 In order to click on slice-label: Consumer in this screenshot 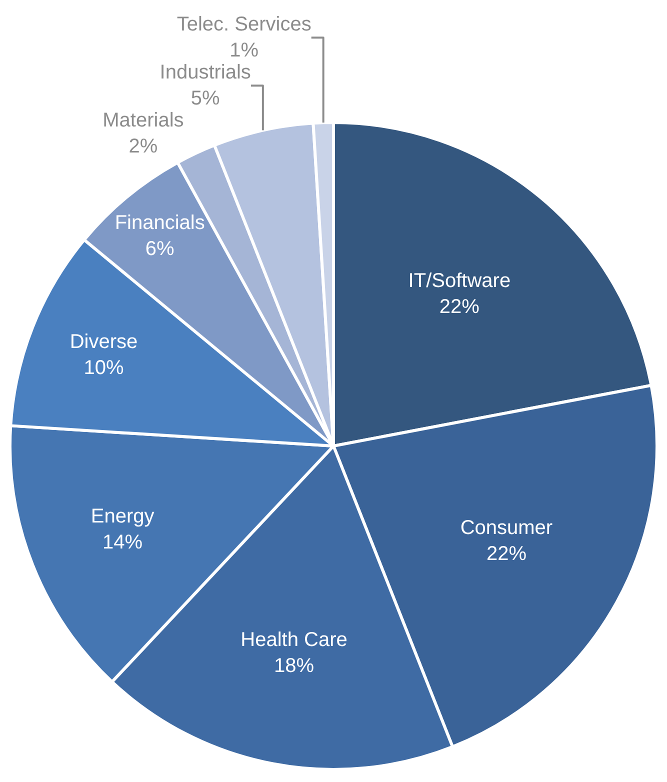, I will do `click(506, 528)`.